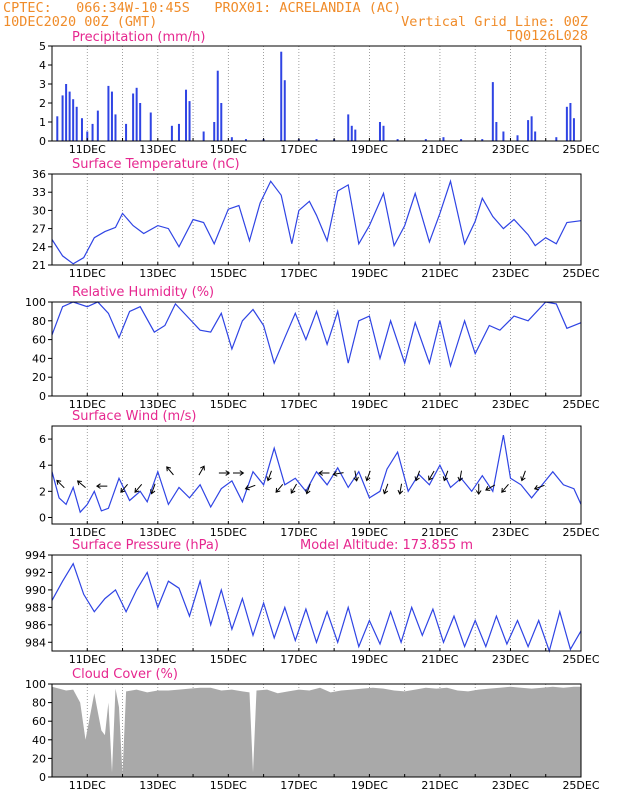 This screenshot has height=800, width=618. Describe the element at coordinates (39, 265) in the screenshot. I see `y-tick-label: 21` at that location.